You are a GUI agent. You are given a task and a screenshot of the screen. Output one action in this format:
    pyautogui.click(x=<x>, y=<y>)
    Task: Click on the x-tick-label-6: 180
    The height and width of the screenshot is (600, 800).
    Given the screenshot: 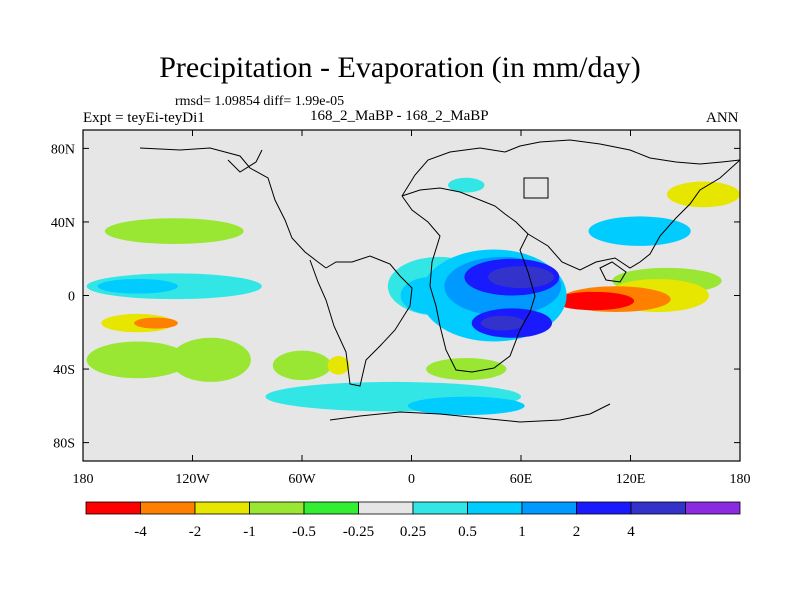 What is the action you would take?
    pyautogui.click(x=740, y=479)
    